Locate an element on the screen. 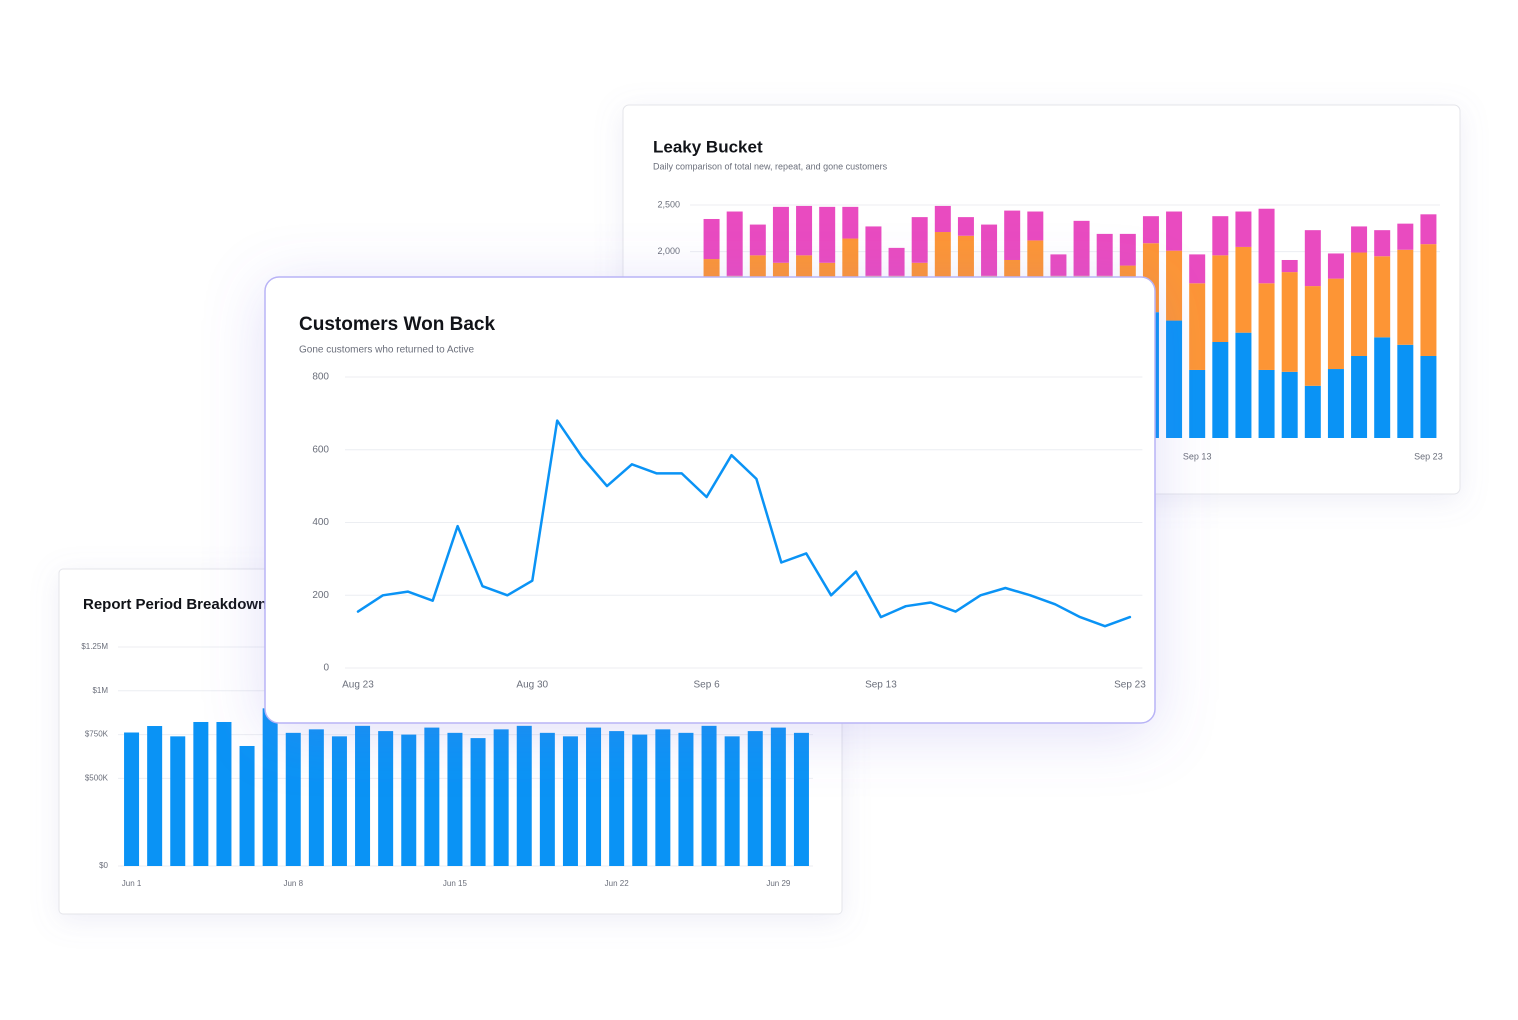  x-tick-label: Aug 30 is located at coordinates (532, 685).